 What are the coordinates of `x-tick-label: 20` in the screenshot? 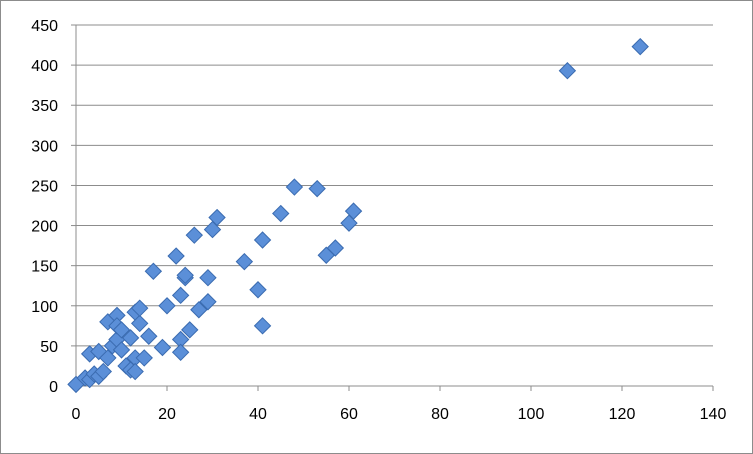 It's located at (167, 414).